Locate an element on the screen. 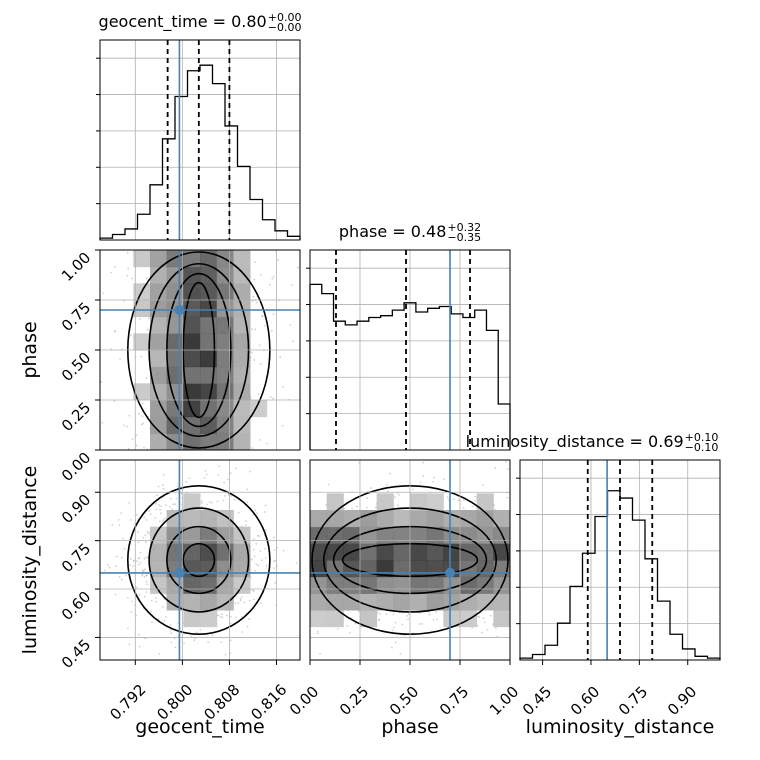  title-errors: +0.32 −0.35 is located at coordinates (464, 232).